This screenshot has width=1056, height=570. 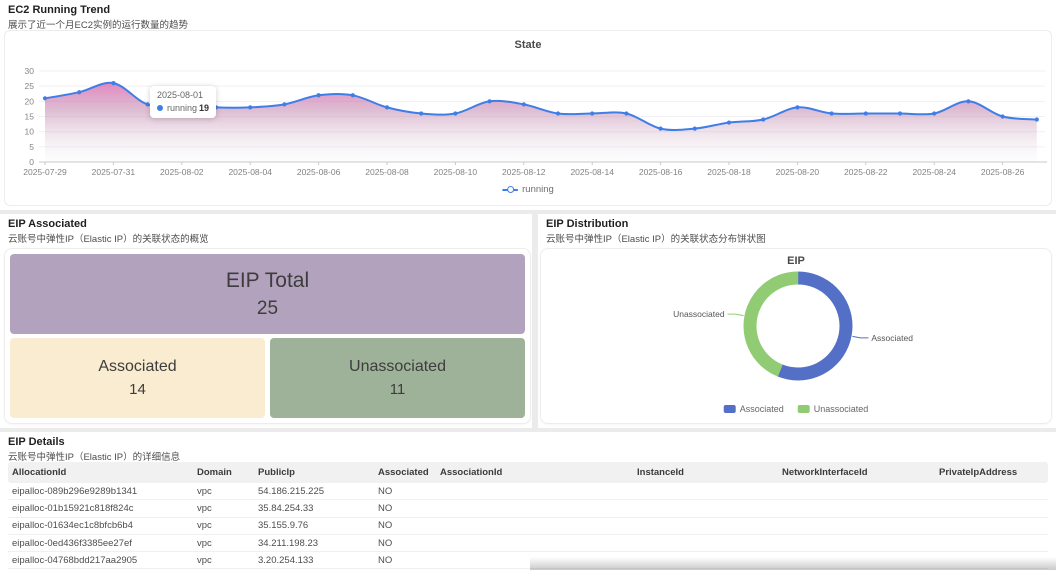 What do you see at coordinates (796, 261) in the screenshot?
I see `chart-title-eip: EIP` at bounding box center [796, 261].